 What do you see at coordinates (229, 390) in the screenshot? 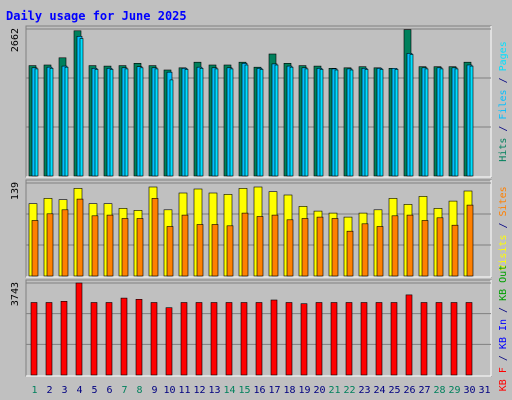
I see `x-tick-label: 14` at bounding box center [229, 390].